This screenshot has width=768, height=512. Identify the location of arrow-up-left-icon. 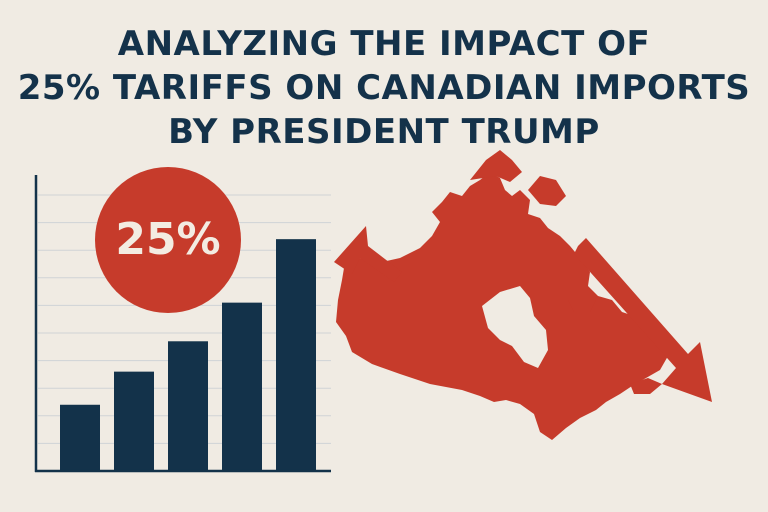
(368, 254).